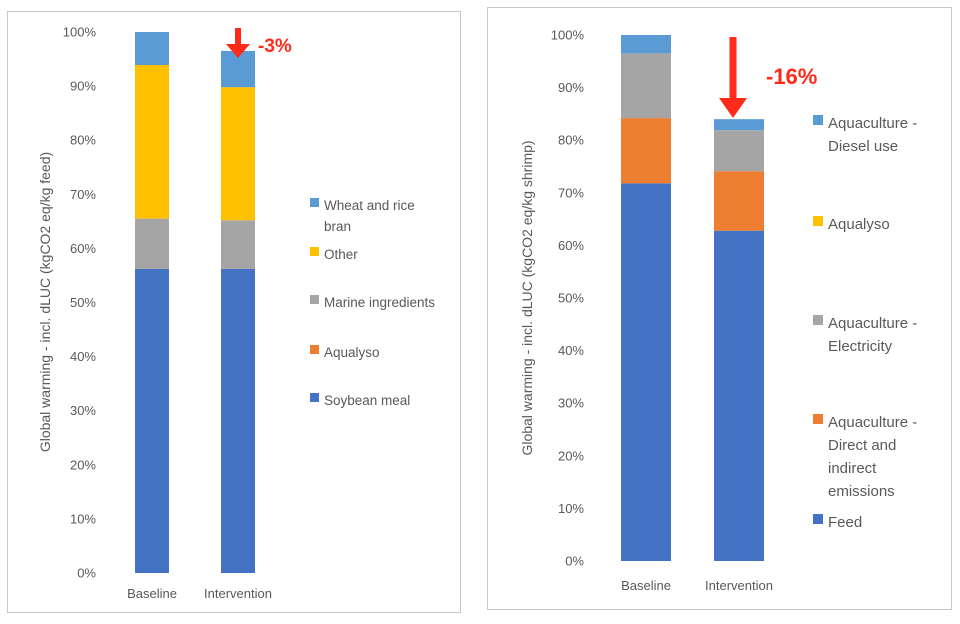 This screenshot has height=624, width=960. Describe the element at coordinates (791, 76) in the screenshot. I see `annotation-label: -16%` at that location.